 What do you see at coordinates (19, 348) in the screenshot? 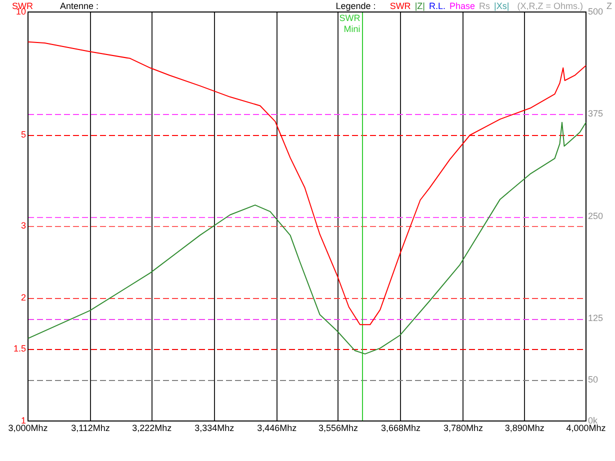
I see `y-tick-label: 1.5` at bounding box center [19, 348].